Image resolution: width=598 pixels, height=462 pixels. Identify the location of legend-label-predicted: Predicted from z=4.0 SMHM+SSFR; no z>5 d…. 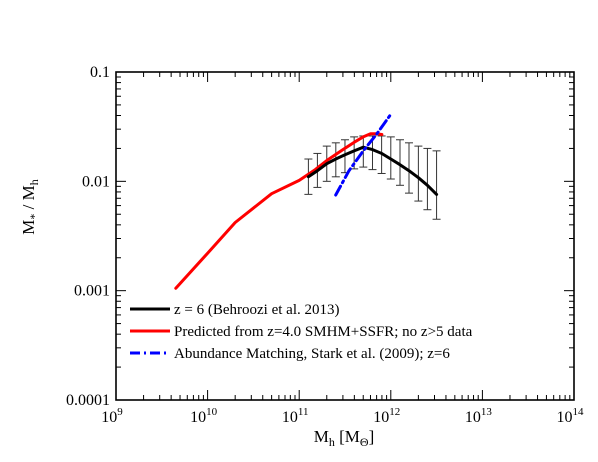
(323, 332).